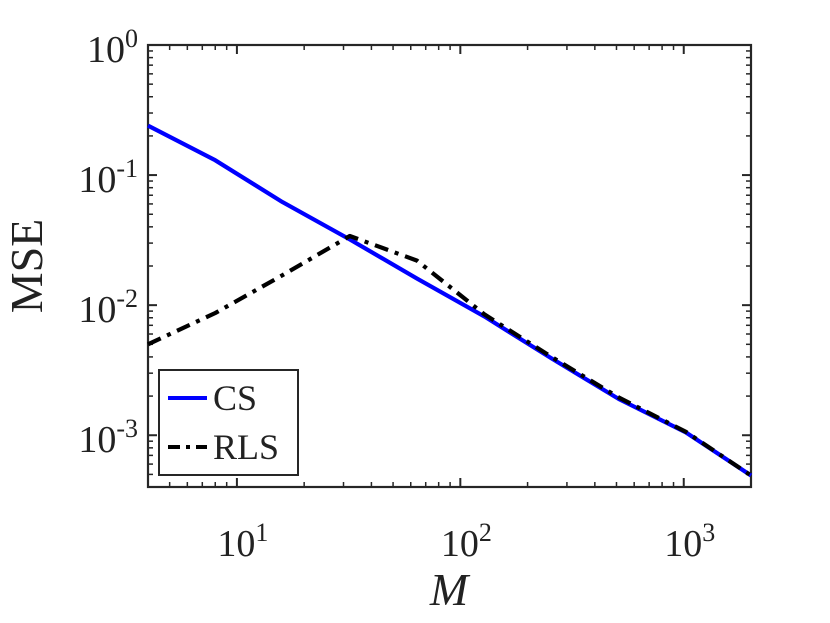 The width and height of the screenshot is (830, 623). I want to click on y-tick-label: 10⁻¹, so click(108, 177).